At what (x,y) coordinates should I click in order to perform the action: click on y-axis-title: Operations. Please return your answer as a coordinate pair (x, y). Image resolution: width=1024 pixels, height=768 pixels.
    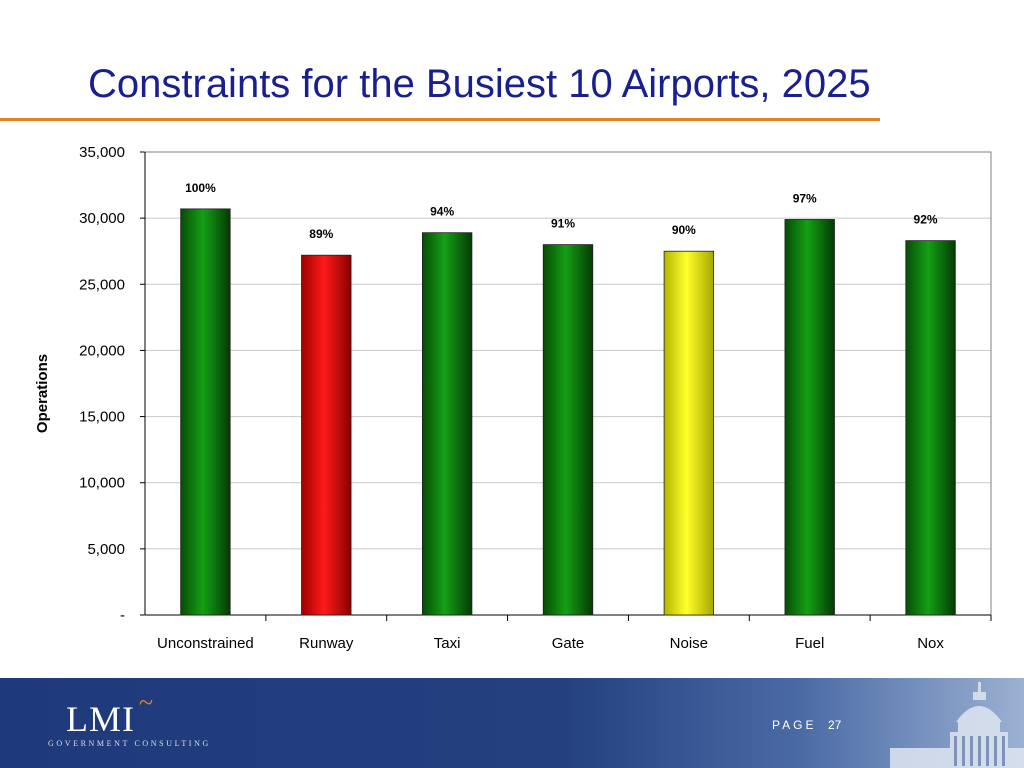
    Looking at the image, I should click on (42, 393).